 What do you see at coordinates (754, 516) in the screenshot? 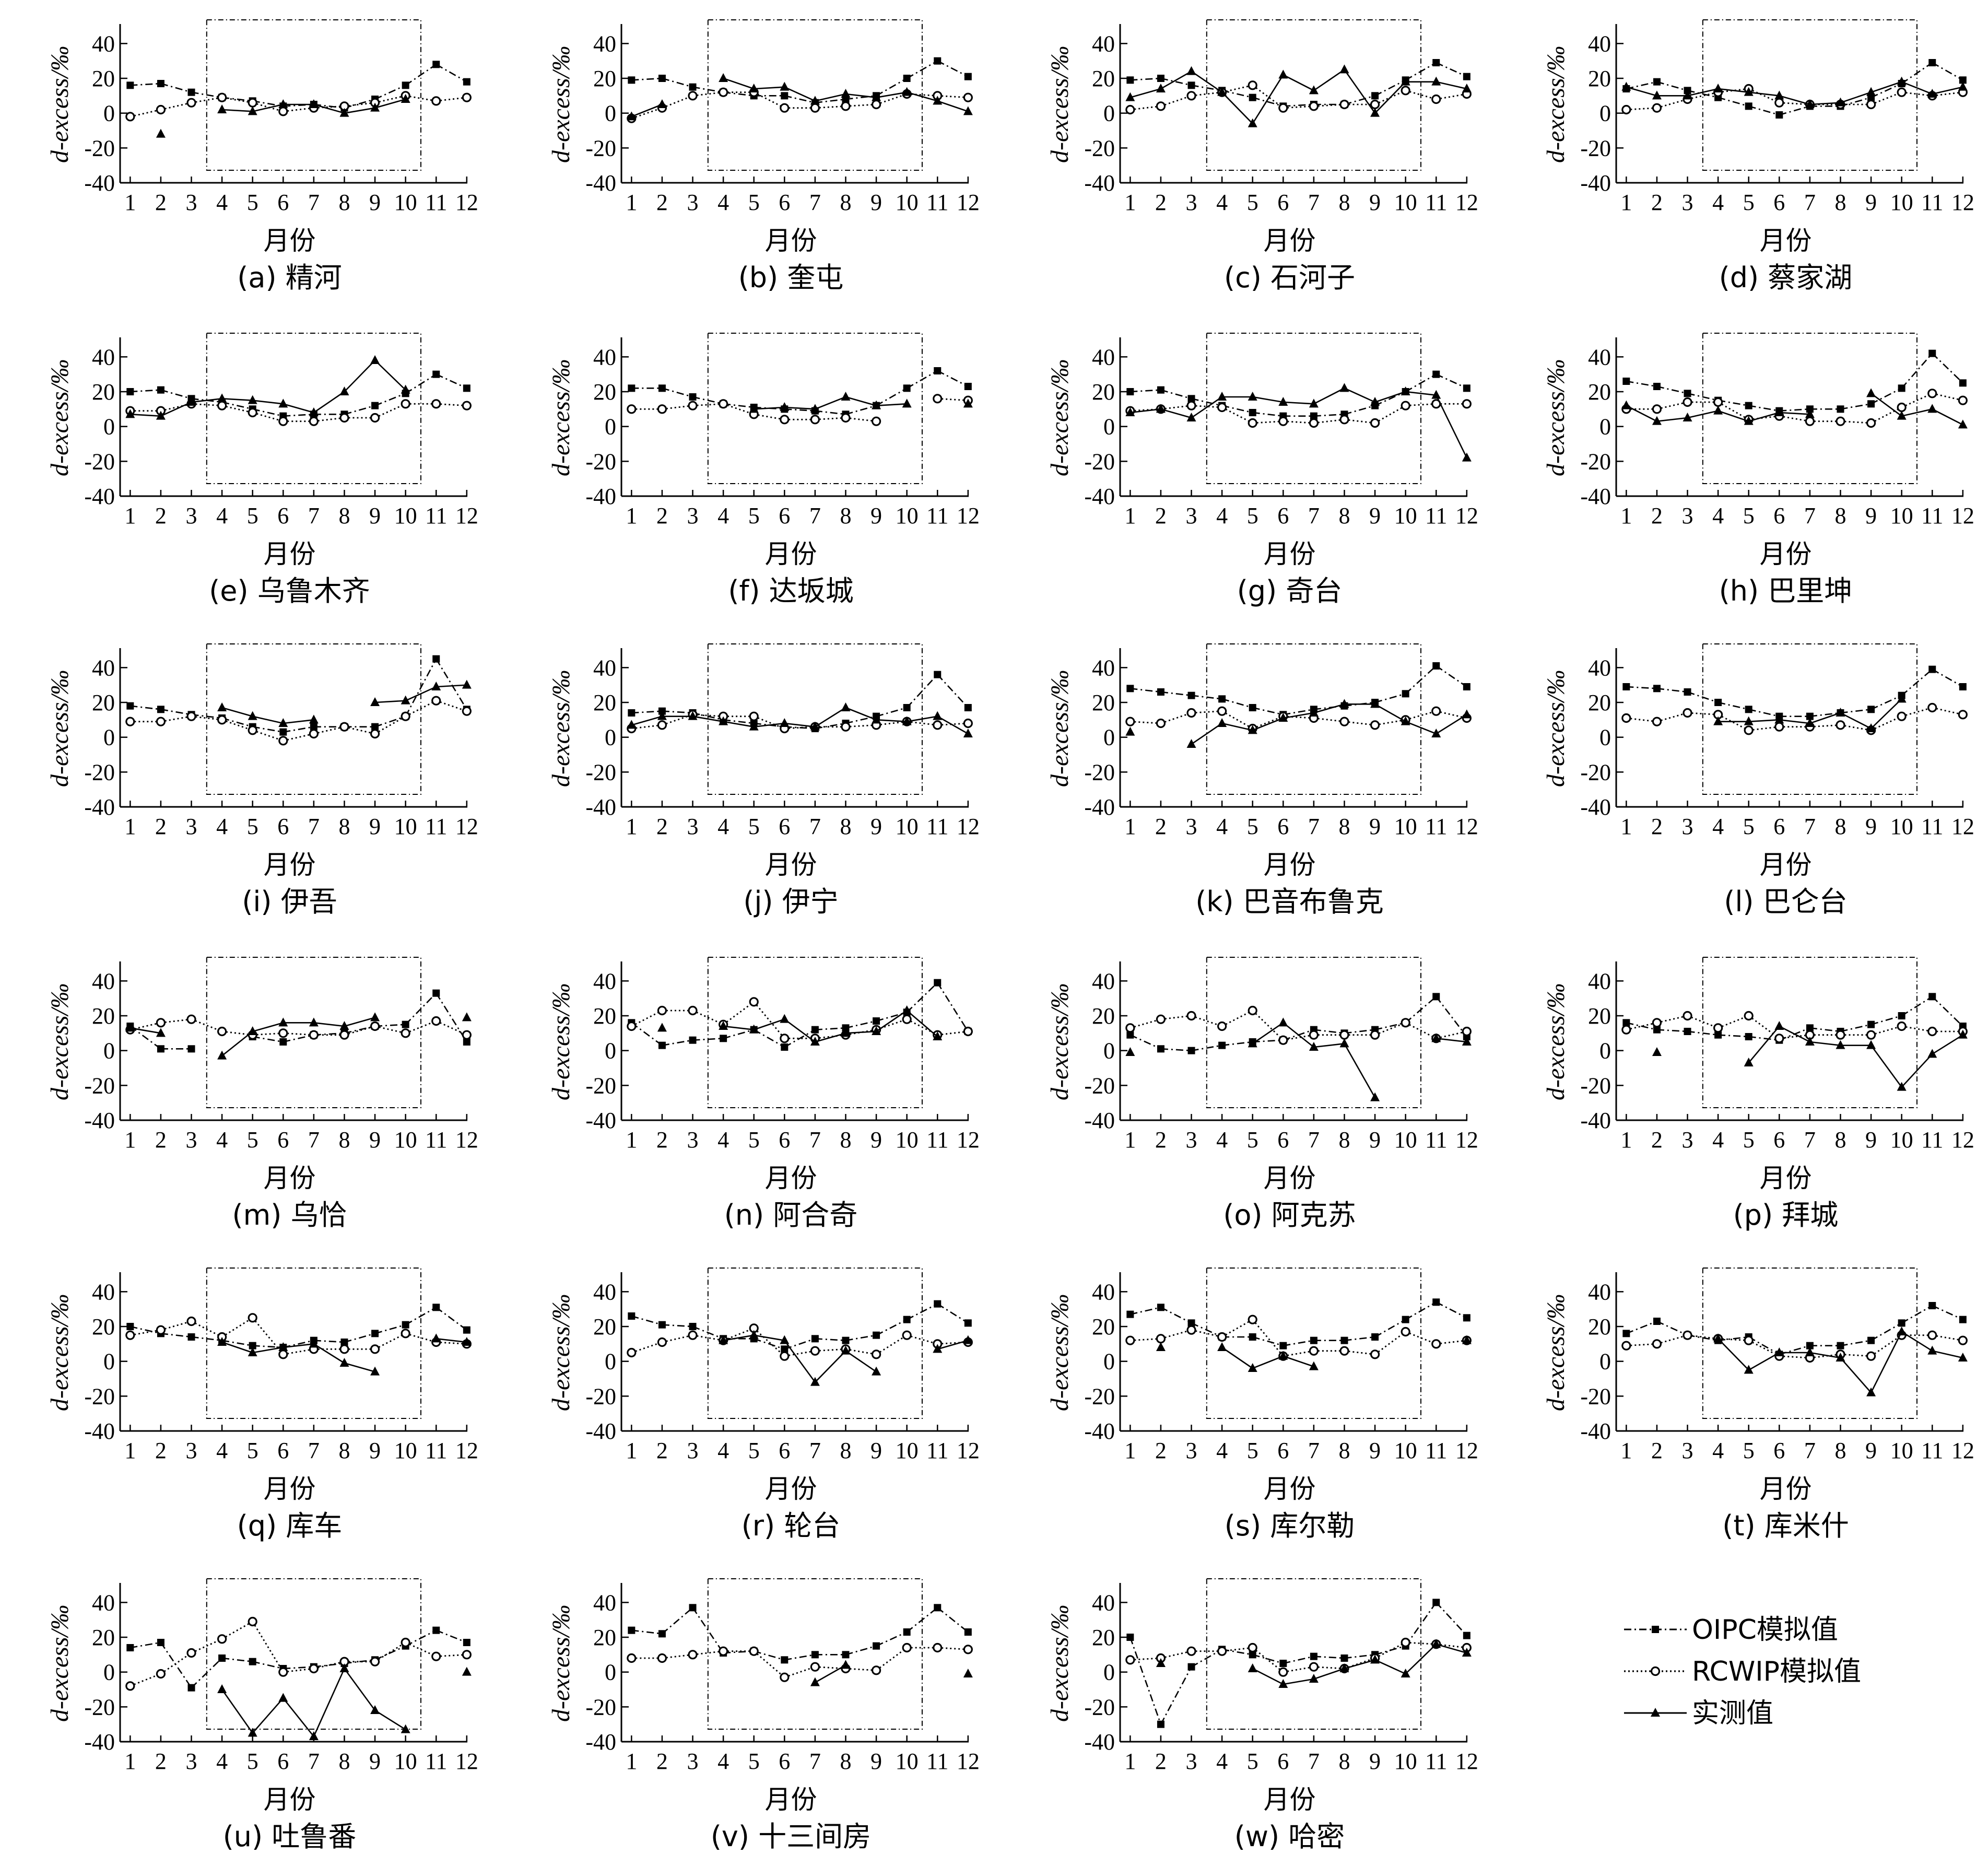
I see `x-tick-label: 5` at bounding box center [754, 516].